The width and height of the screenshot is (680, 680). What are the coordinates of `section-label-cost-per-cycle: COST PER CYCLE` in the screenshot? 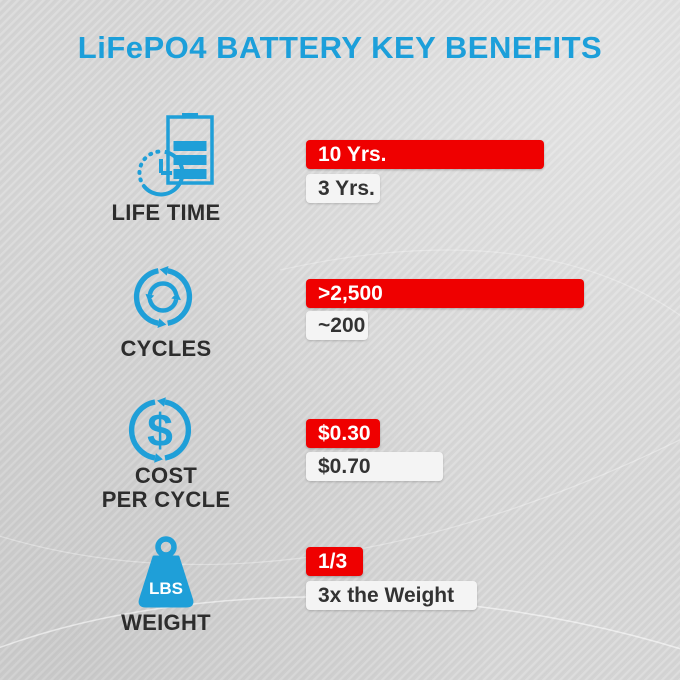 It's located at (166, 487).